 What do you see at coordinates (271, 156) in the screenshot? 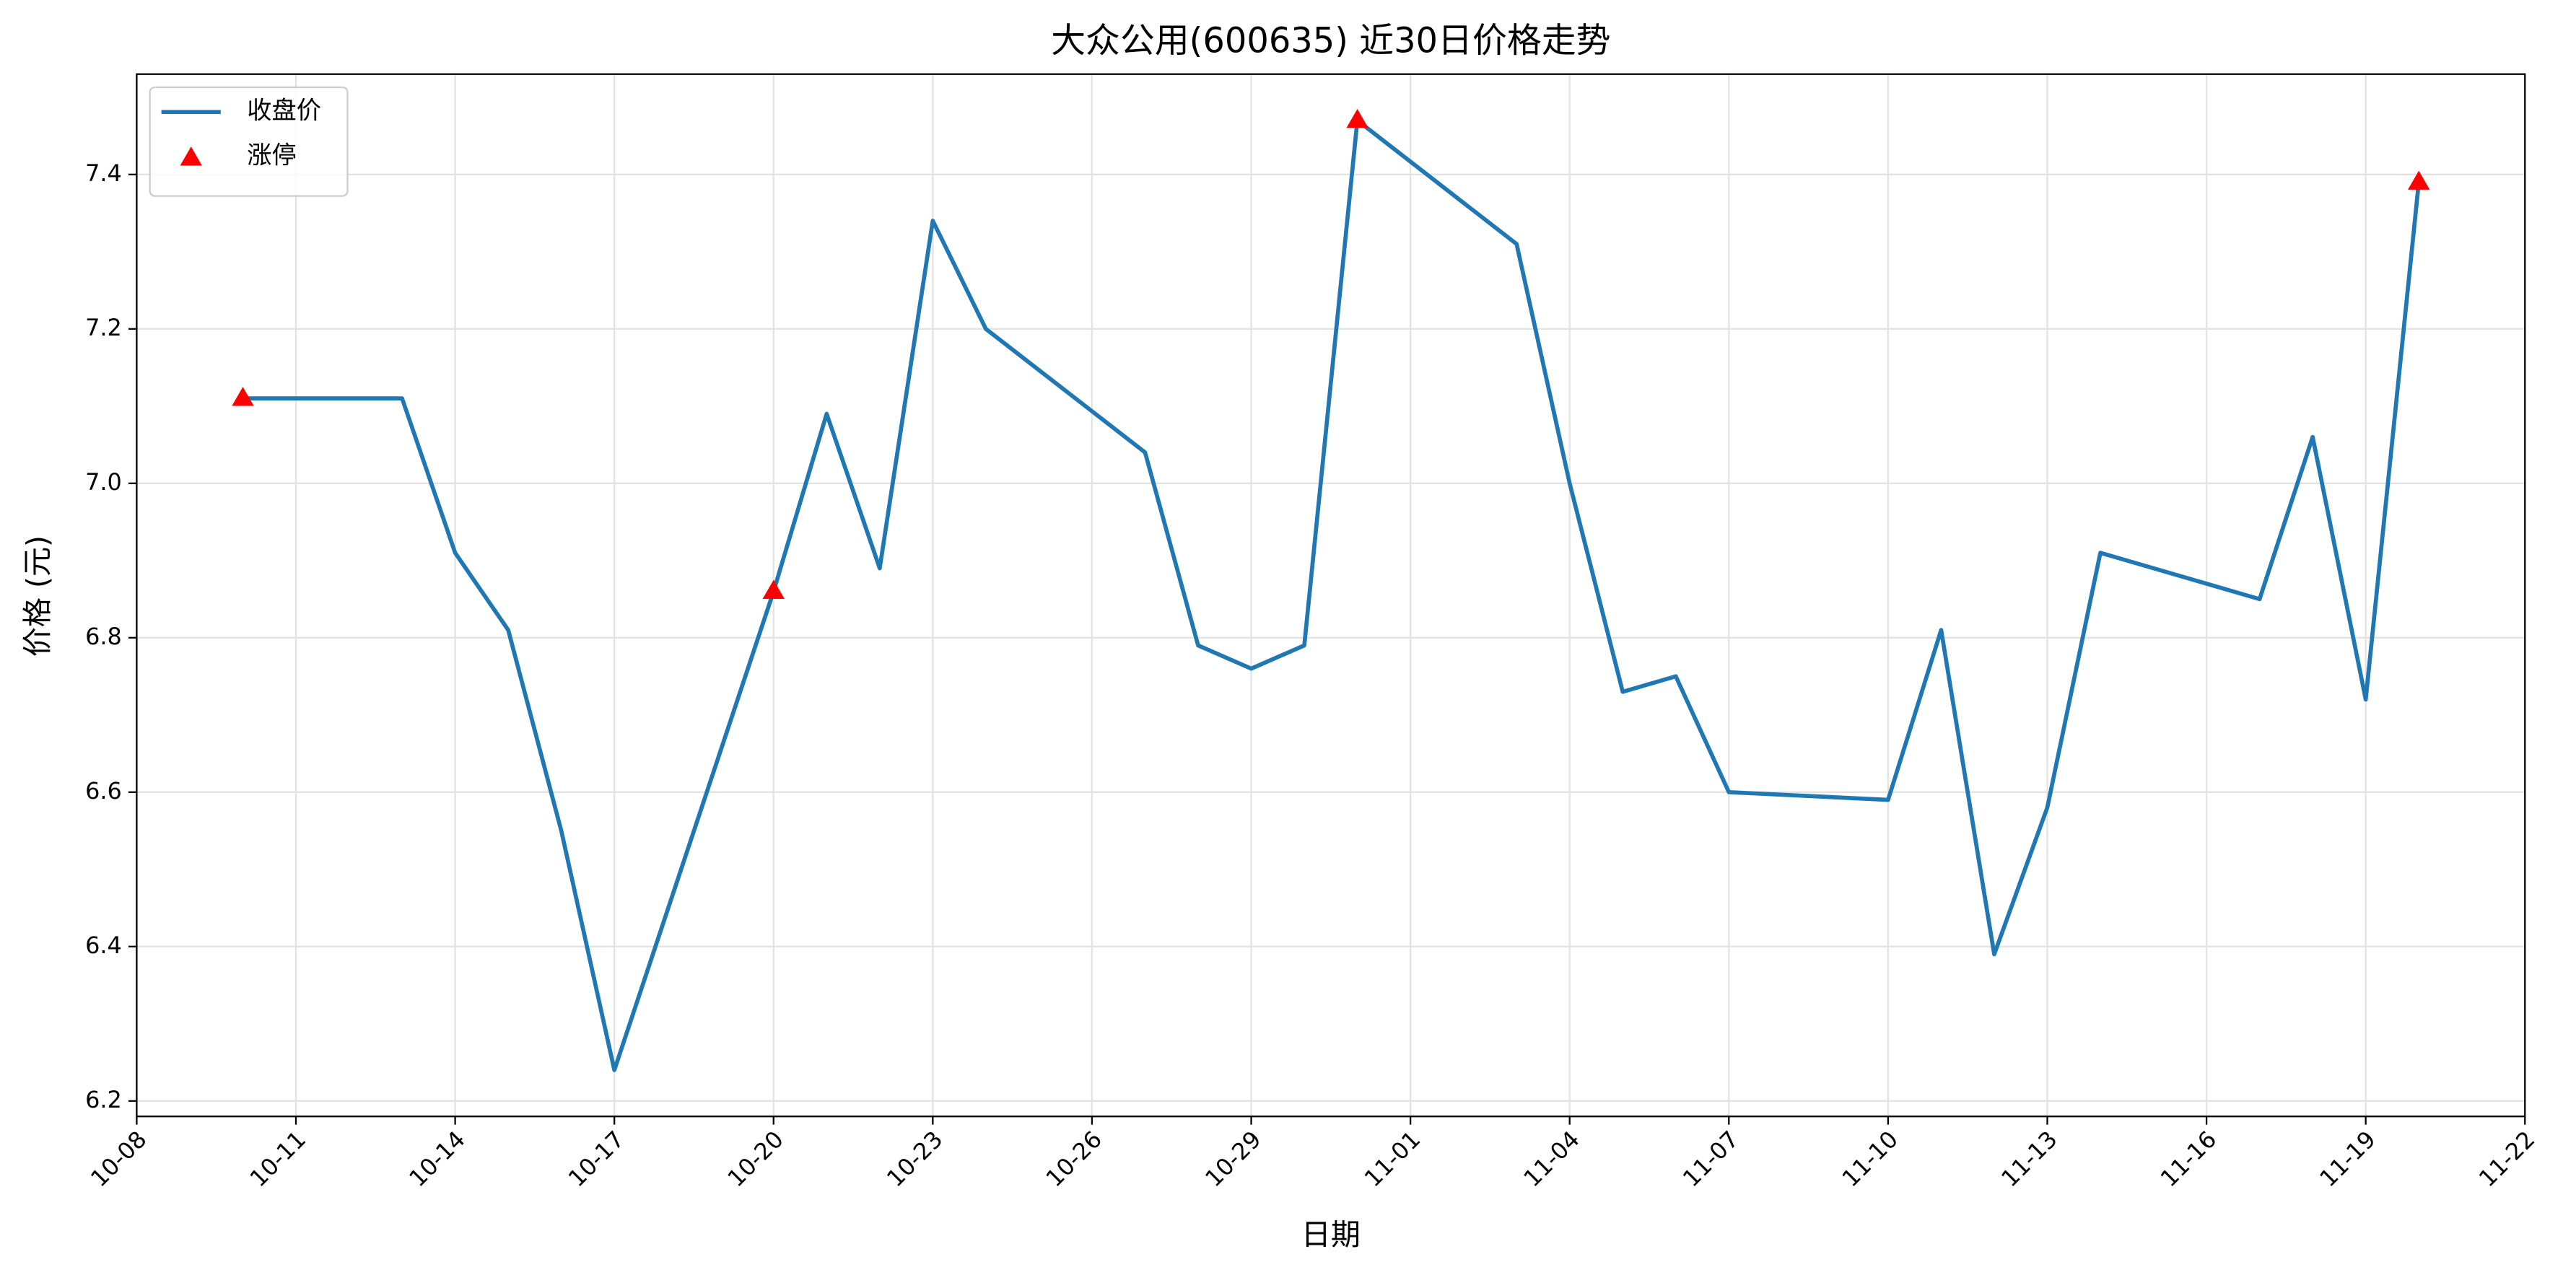
I see `legend-label: 涨停` at bounding box center [271, 156].